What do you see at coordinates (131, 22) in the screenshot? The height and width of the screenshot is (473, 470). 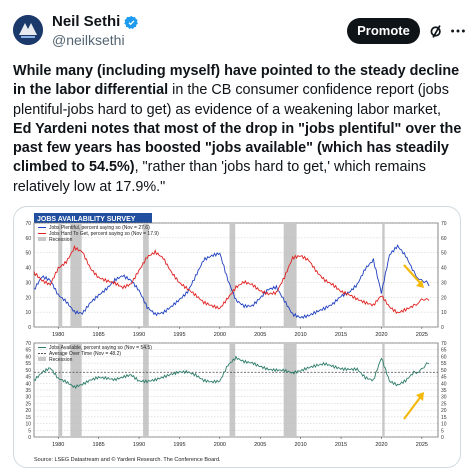 I see `verified-badge-icon` at bounding box center [131, 22].